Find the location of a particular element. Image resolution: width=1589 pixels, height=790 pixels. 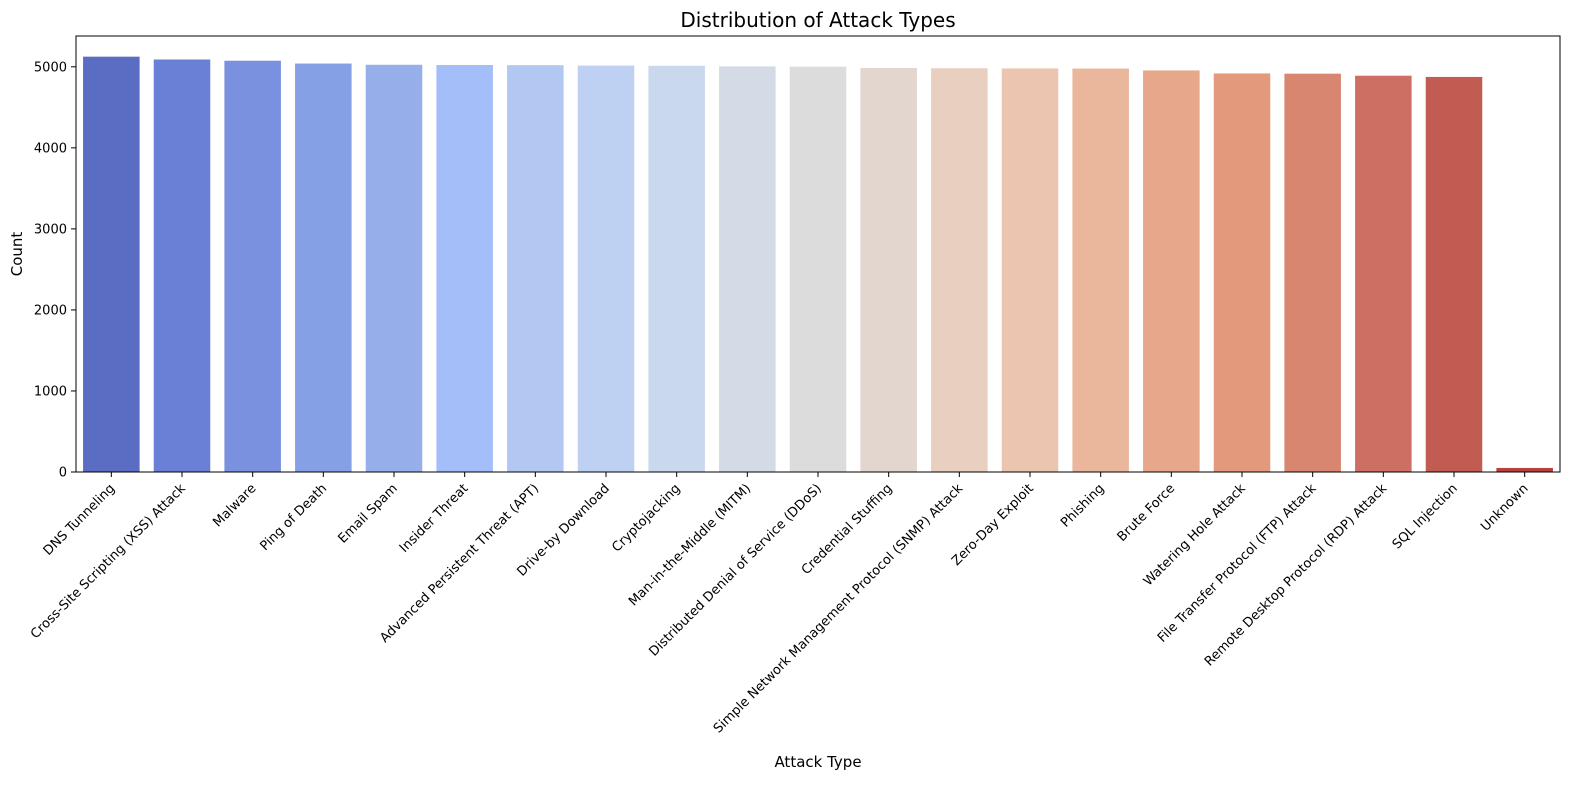

x-tick-label-14: Phishing is located at coordinates (1082, 505).